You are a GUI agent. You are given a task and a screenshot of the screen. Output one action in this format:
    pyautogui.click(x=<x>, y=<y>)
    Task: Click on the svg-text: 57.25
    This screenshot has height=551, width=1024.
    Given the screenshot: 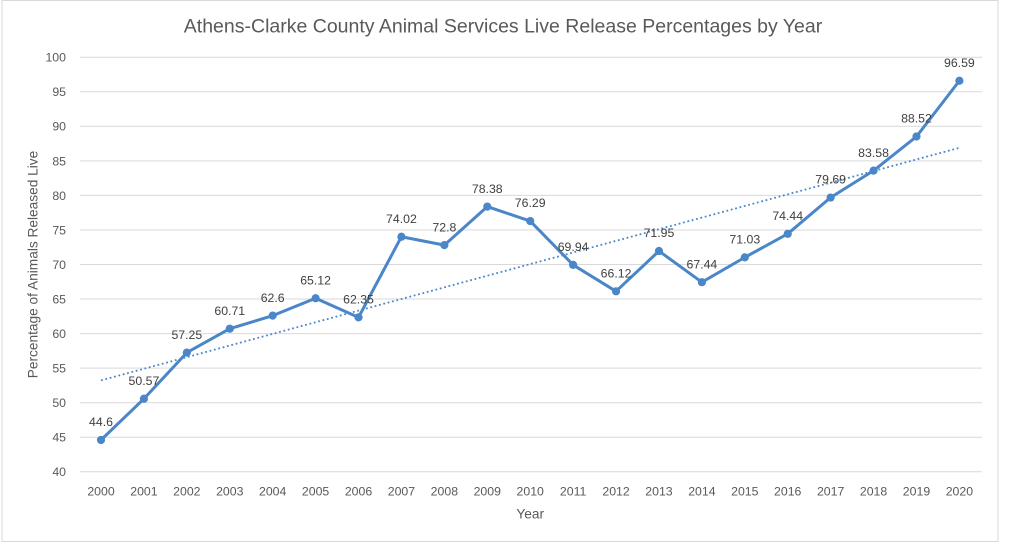 What is the action you would take?
    pyautogui.click(x=186, y=335)
    